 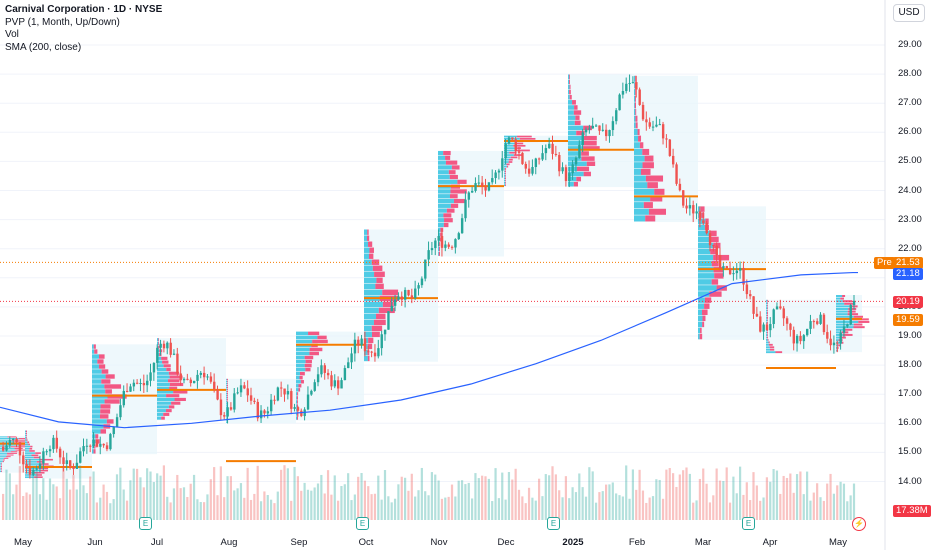 I want to click on indicator-vol-label: Vol, so click(x=12, y=34).